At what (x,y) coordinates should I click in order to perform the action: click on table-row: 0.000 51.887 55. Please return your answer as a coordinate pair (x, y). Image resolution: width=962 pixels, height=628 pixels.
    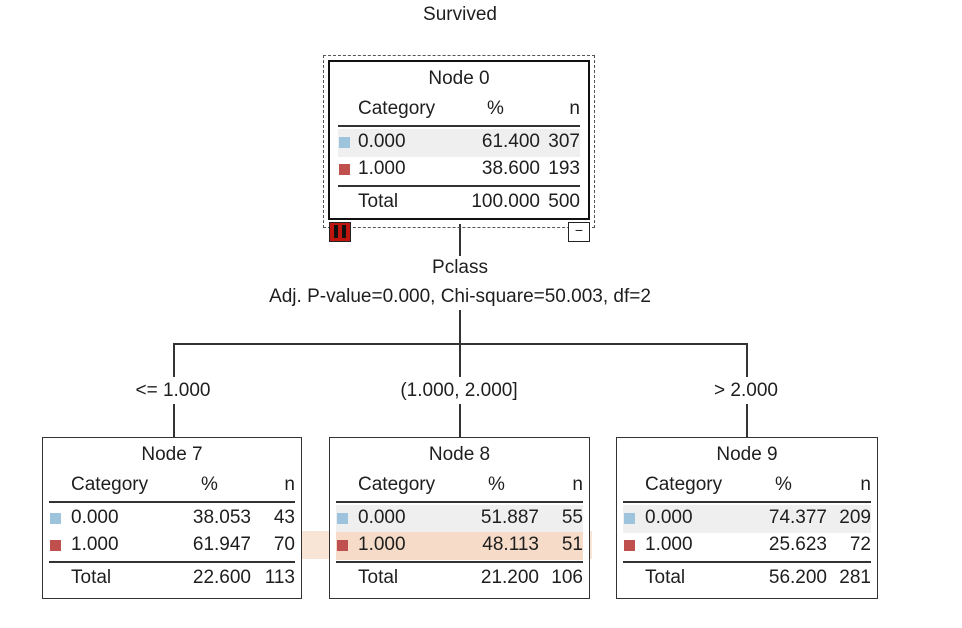
    Looking at the image, I should click on (459, 520).